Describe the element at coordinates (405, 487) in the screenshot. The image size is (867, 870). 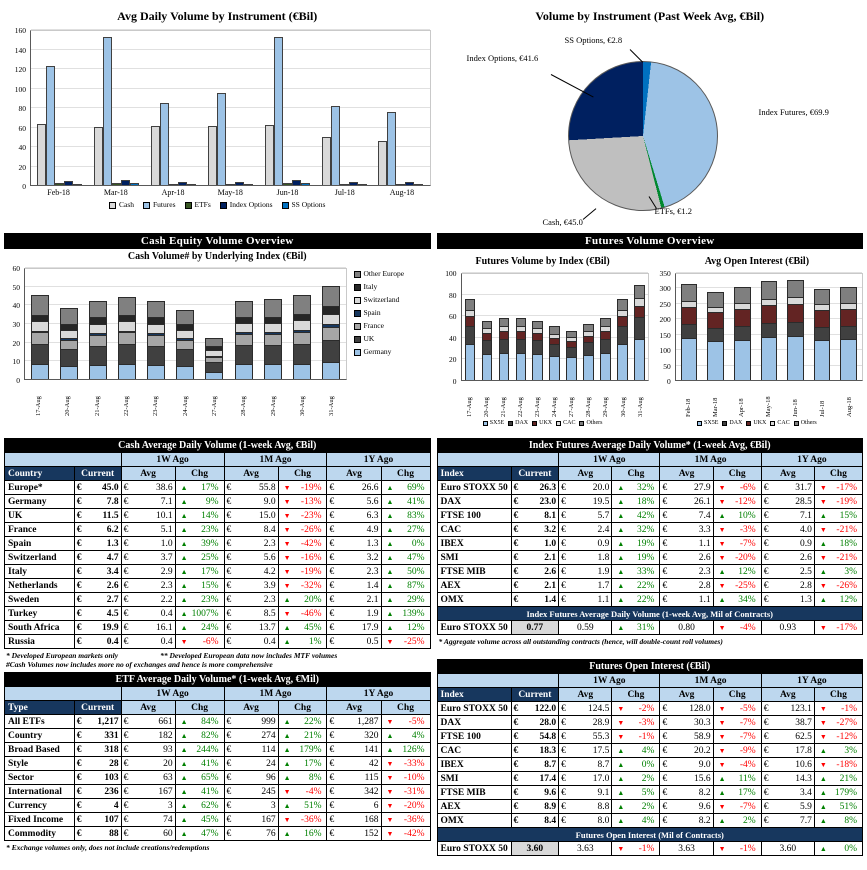
I see `chg-value: ▲ 69%` at that location.